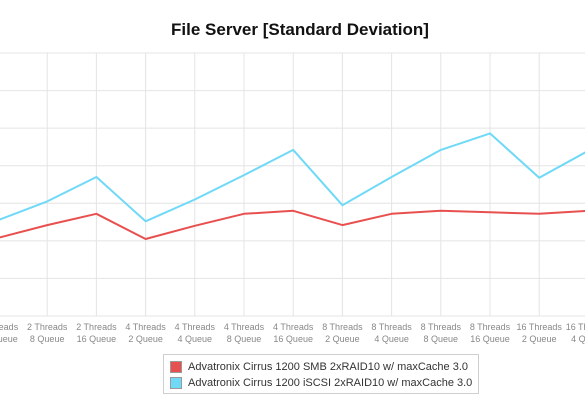  What do you see at coordinates (391, 333) in the screenshot?
I see `x-tick-label: 8 Threads 4 Queue` at bounding box center [391, 333].